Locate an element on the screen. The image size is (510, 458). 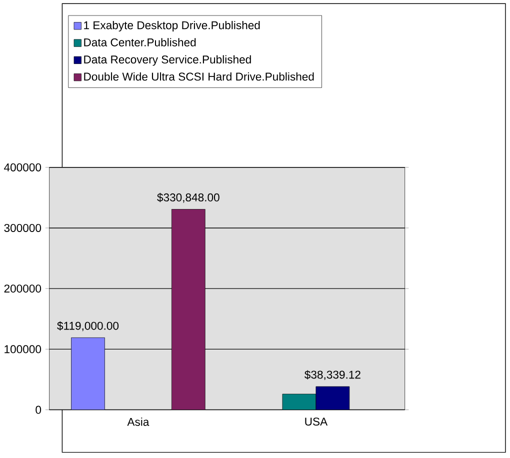
data-label: $330,848.00 is located at coordinates (188, 198).